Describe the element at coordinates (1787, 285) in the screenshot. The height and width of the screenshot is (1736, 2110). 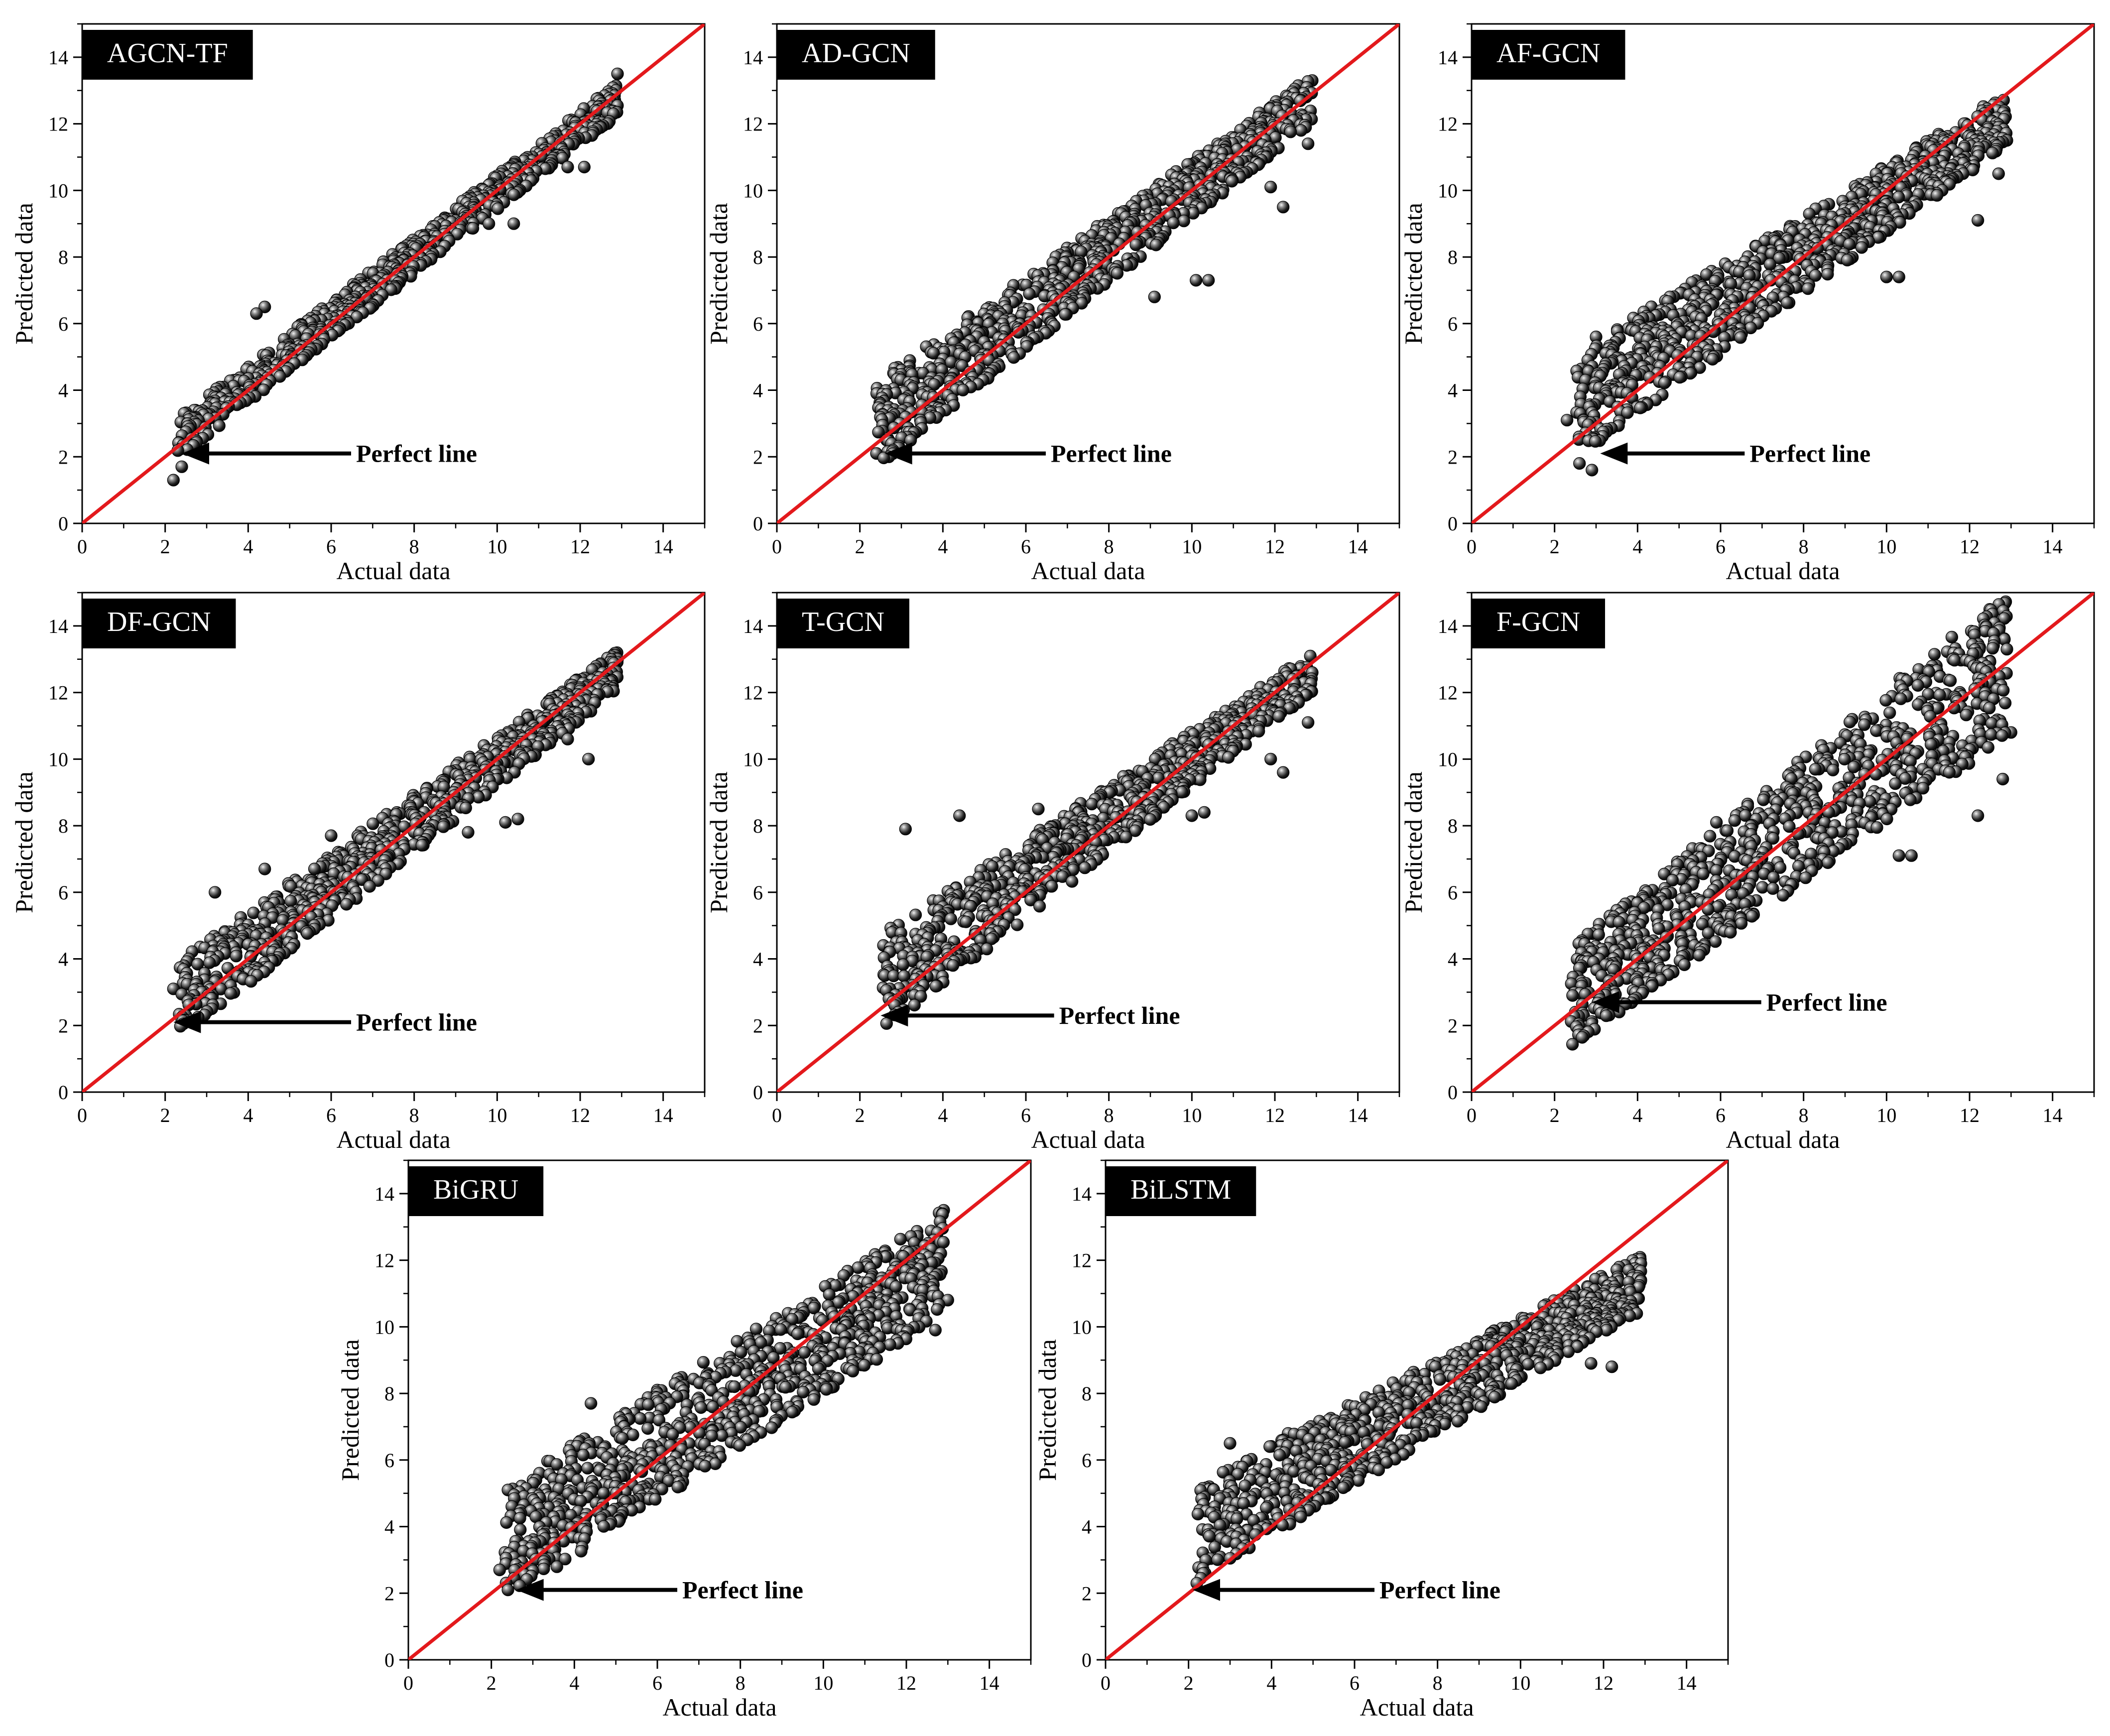
I see `scatter-points` at that location.